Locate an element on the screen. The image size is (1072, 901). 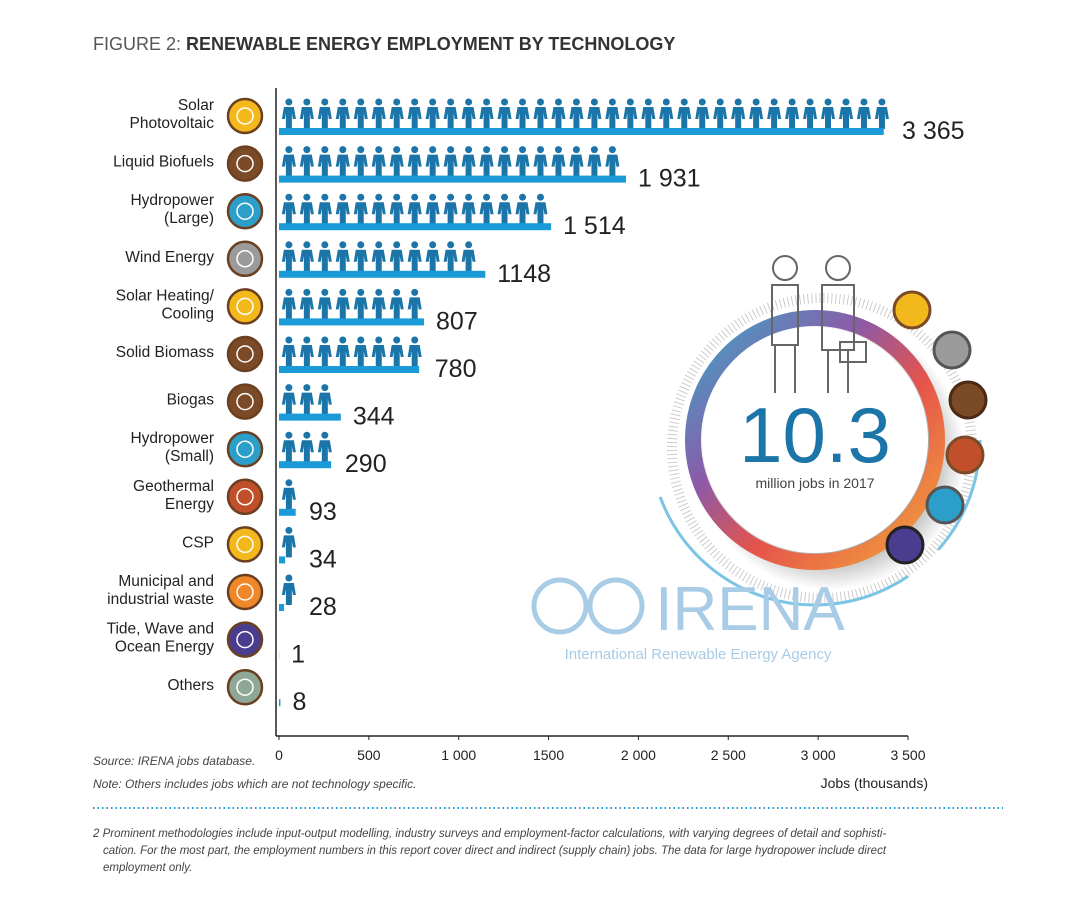
figure-label: FIGURE 2: is located at coordinates (137, 44).